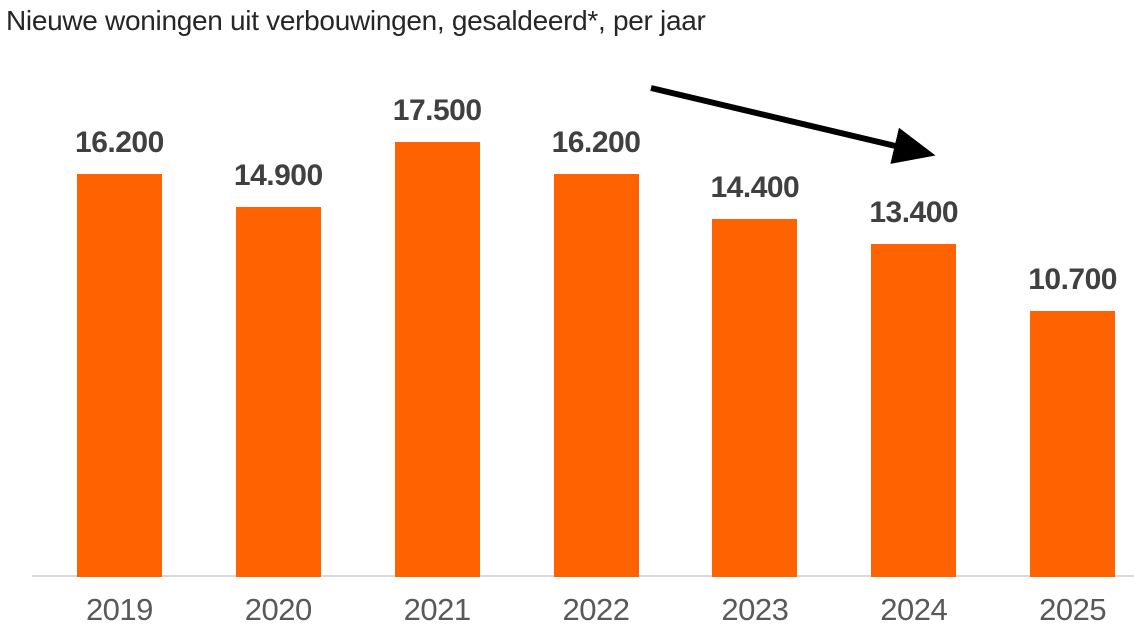 Image resolution: width=1134 pixels, height=638 pixels. What do you see at coordinates (755, 609) in the screenshot?
I see `x-tick-label: 2023` at bounding box center [755, 609].